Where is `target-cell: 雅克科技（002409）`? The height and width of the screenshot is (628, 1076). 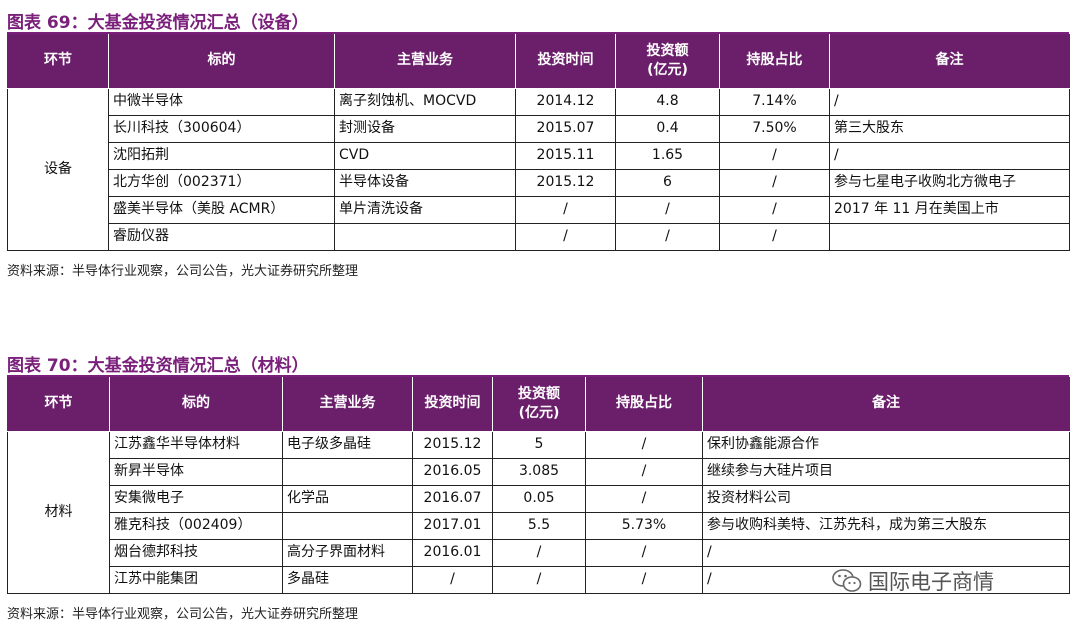 target-cell: 雅克科技（002409） is located at coordinates (196, 525).